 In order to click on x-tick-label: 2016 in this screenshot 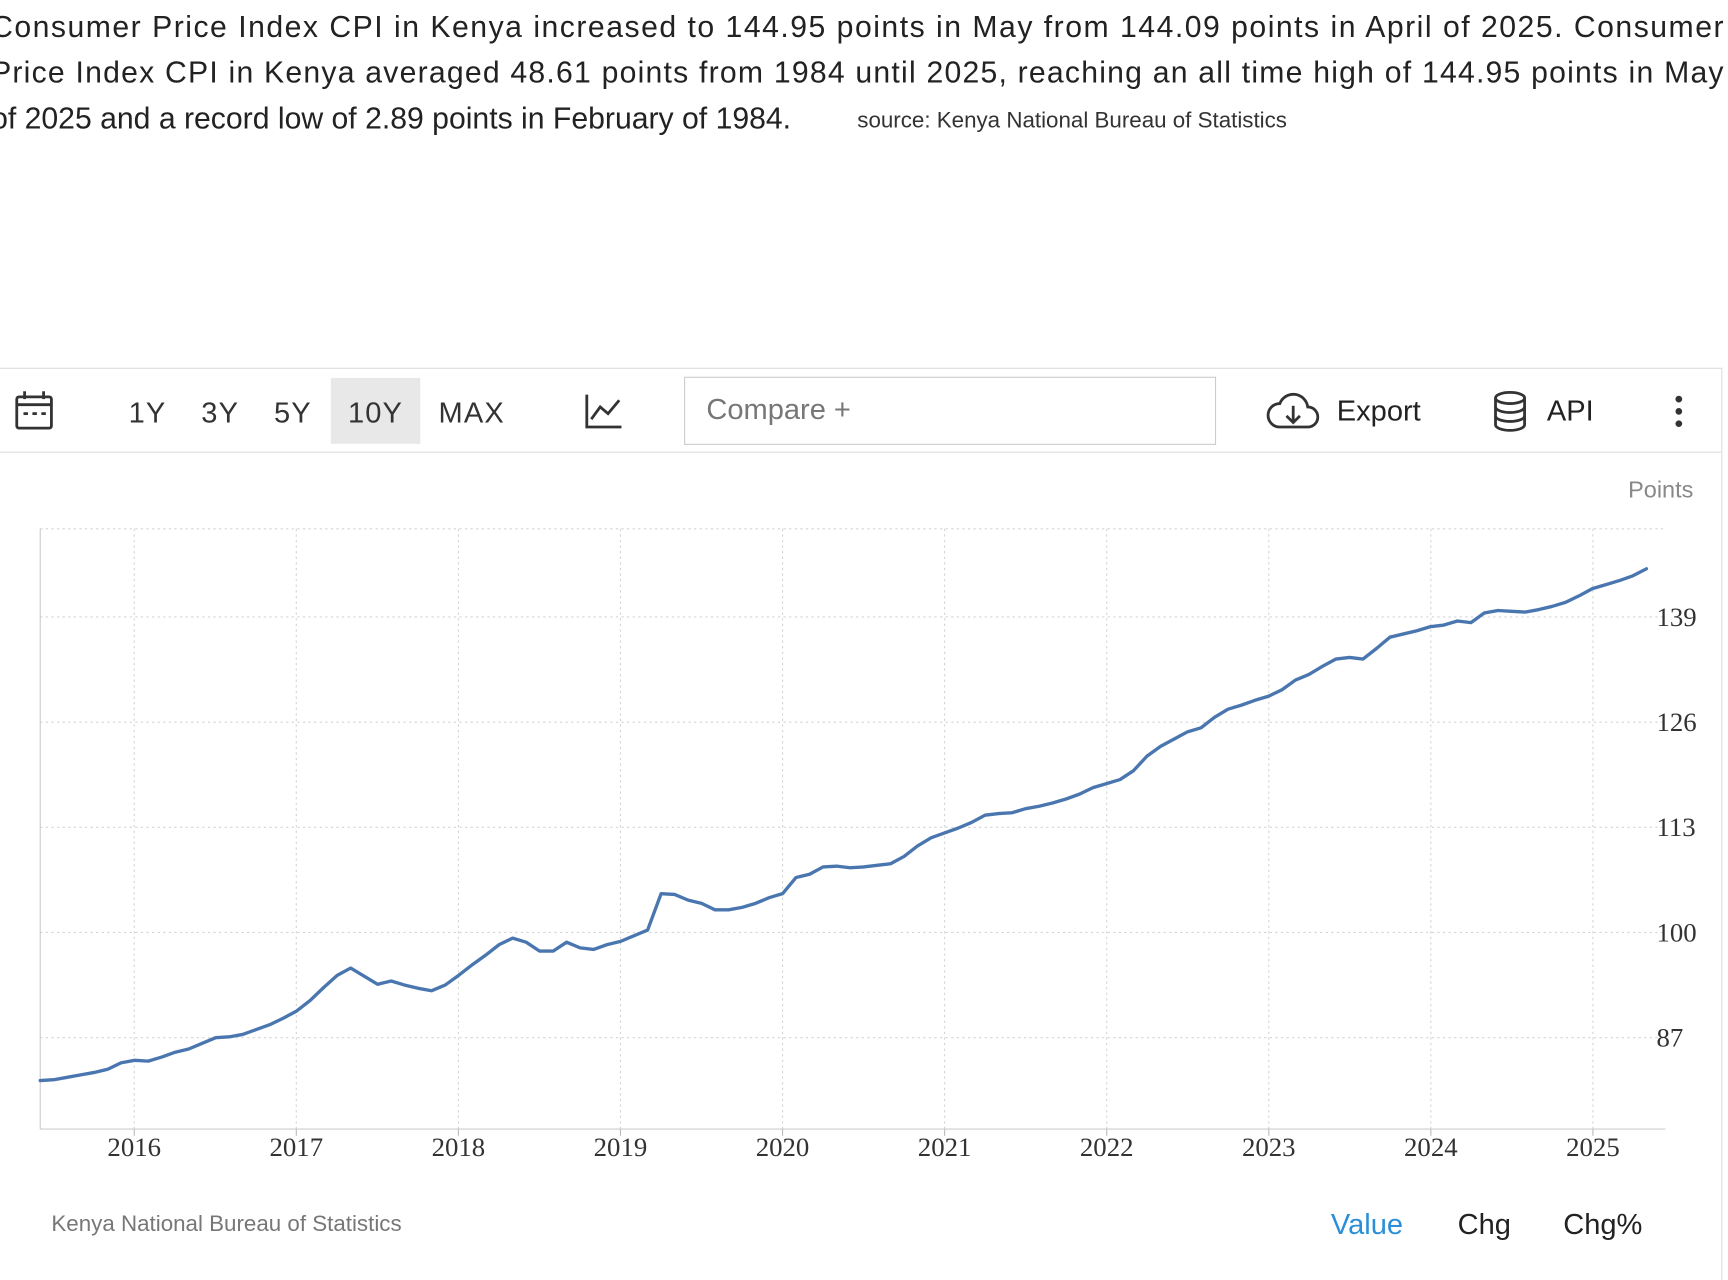, I will do `click(134, 1147)`.